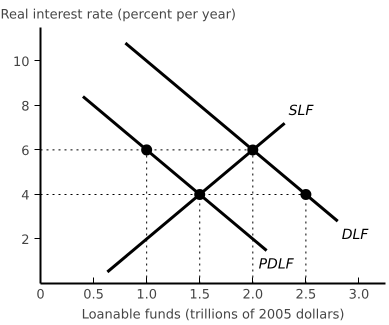 The width and height of the screenshot is (389, 325). What do you see at coordinates (25, 196) in the screenshot?
I see `y-tick-label: 4` at bounding box center [25, 196].